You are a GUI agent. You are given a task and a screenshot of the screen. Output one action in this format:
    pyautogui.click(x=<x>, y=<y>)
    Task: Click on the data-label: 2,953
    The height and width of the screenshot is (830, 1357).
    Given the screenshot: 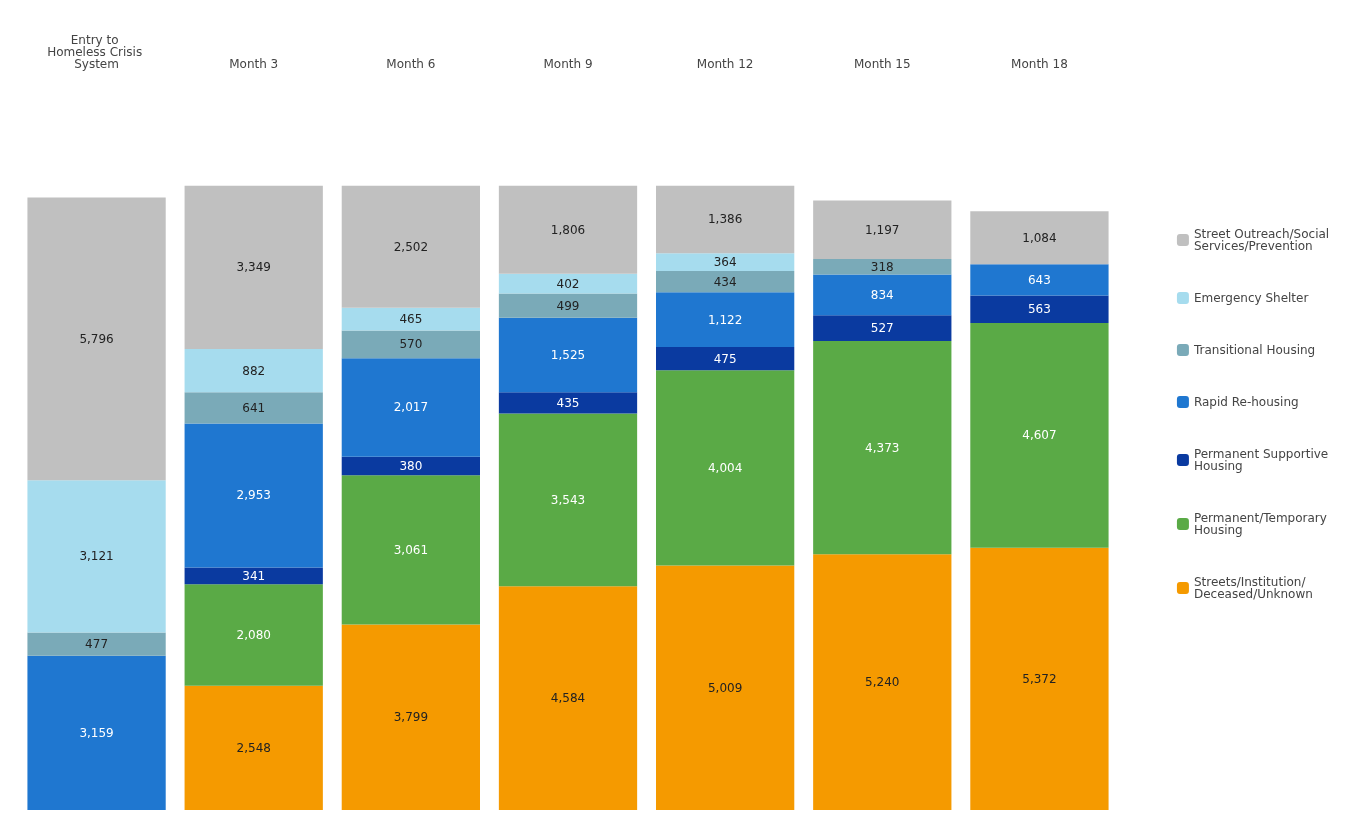 What is the action you would take?
    pyautogui.click(x=253, y=495)
    